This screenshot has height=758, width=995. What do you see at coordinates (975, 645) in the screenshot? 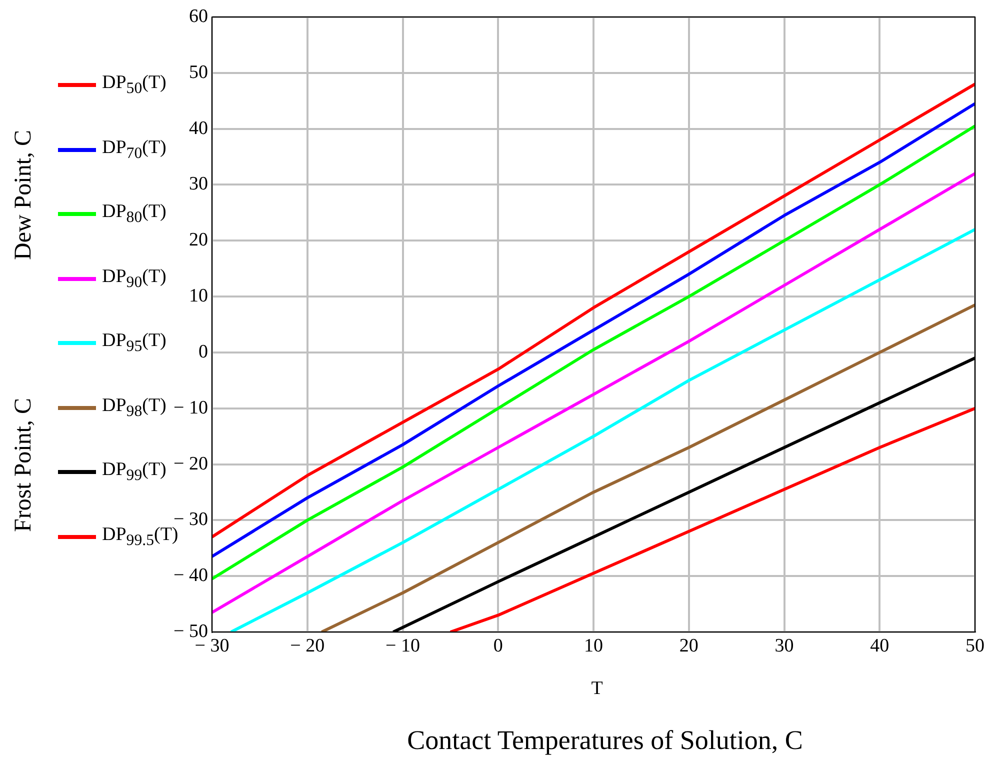
I see `x-tick-label: 50` at bounding box center [975, 645].